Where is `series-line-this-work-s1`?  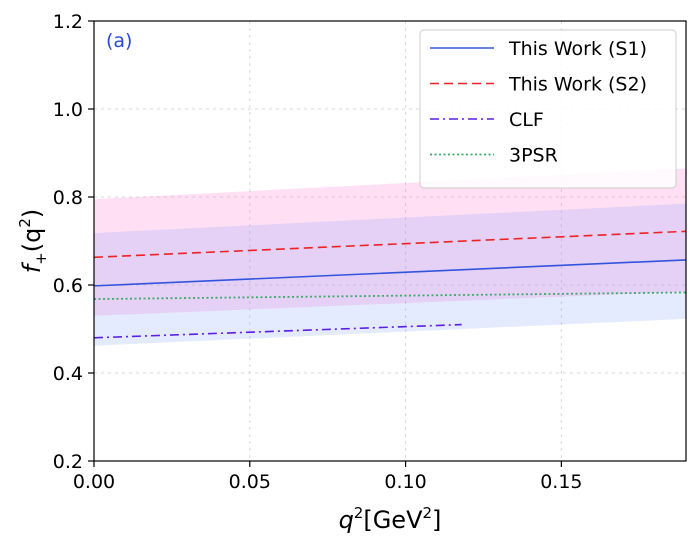
series-line-this-work-s1 is located at coordinates (390, 273).